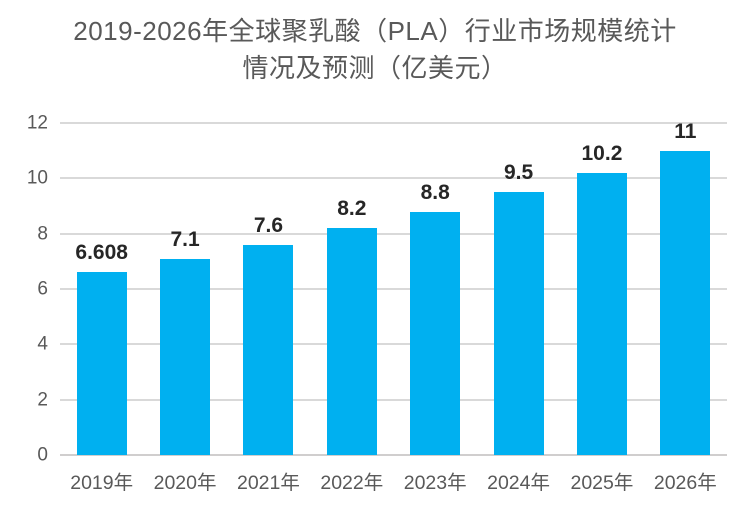 The height and width of the screenshot is (517, 750). I want to click on x-tick-label-2021年: 2021年, so click(268, 483).